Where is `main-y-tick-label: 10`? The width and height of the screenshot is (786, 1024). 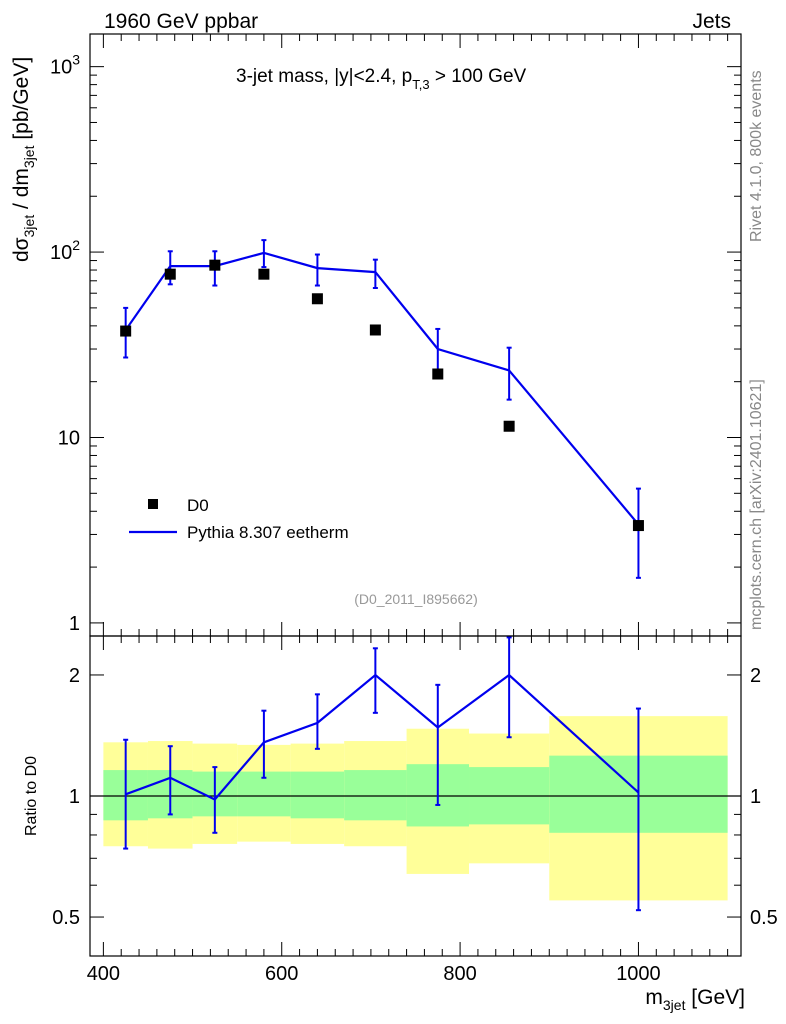 main-y-tick-label: 10 is located at coordinates (69, 438).